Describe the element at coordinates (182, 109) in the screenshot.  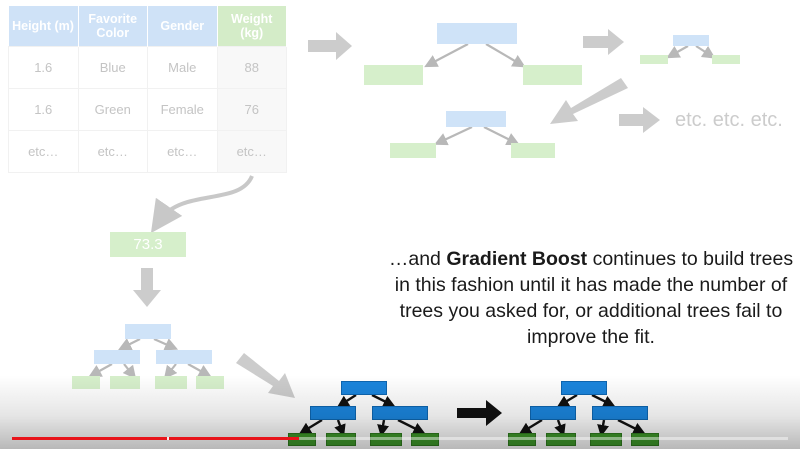
I see `table-cell: Female` at that location.